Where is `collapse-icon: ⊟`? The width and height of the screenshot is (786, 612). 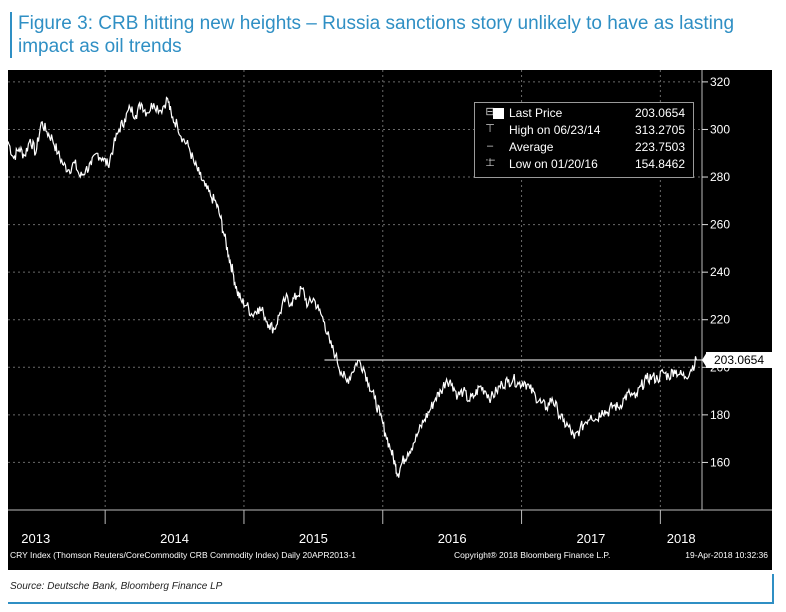
collapse-icon: ⊟ is located at coordinates (490, 112).